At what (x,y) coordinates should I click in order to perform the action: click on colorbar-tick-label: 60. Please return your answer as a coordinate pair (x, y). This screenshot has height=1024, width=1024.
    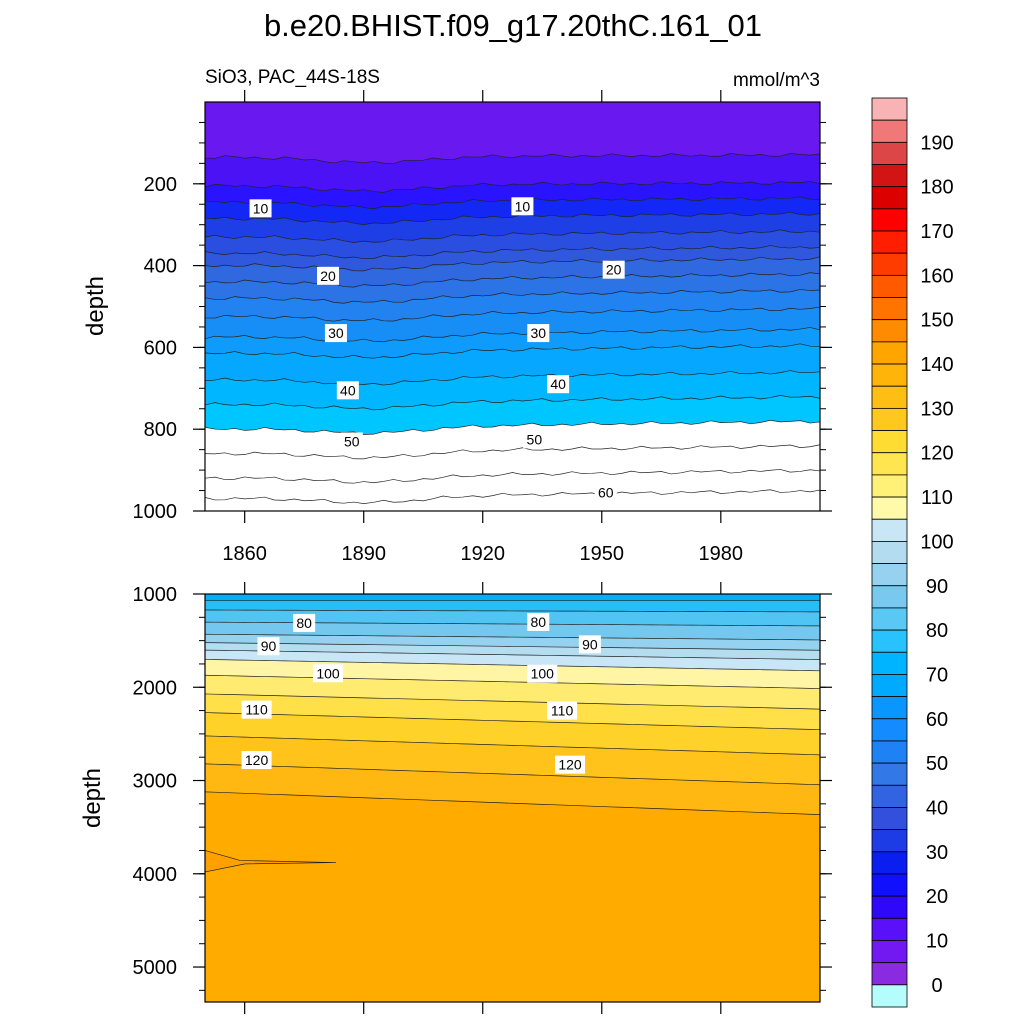
    Looking at the image, I should click on (937, 720).